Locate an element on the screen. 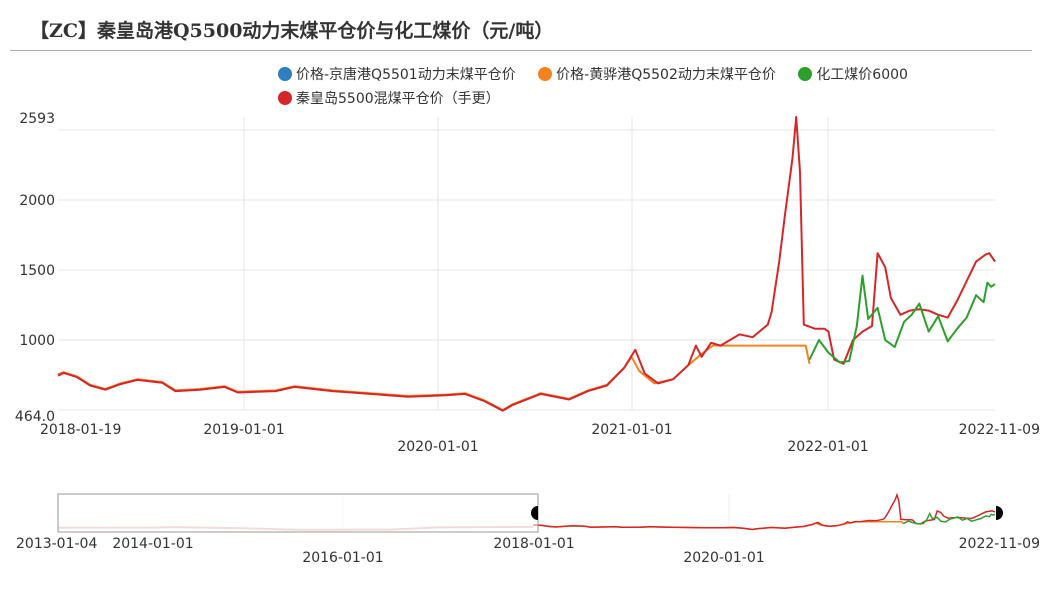 This screenshot has width=1047, height=598. legend-item-huanghua: 价格-黄骅港Q5502动力末煤平仓价 is located at coordinates (657, 74).